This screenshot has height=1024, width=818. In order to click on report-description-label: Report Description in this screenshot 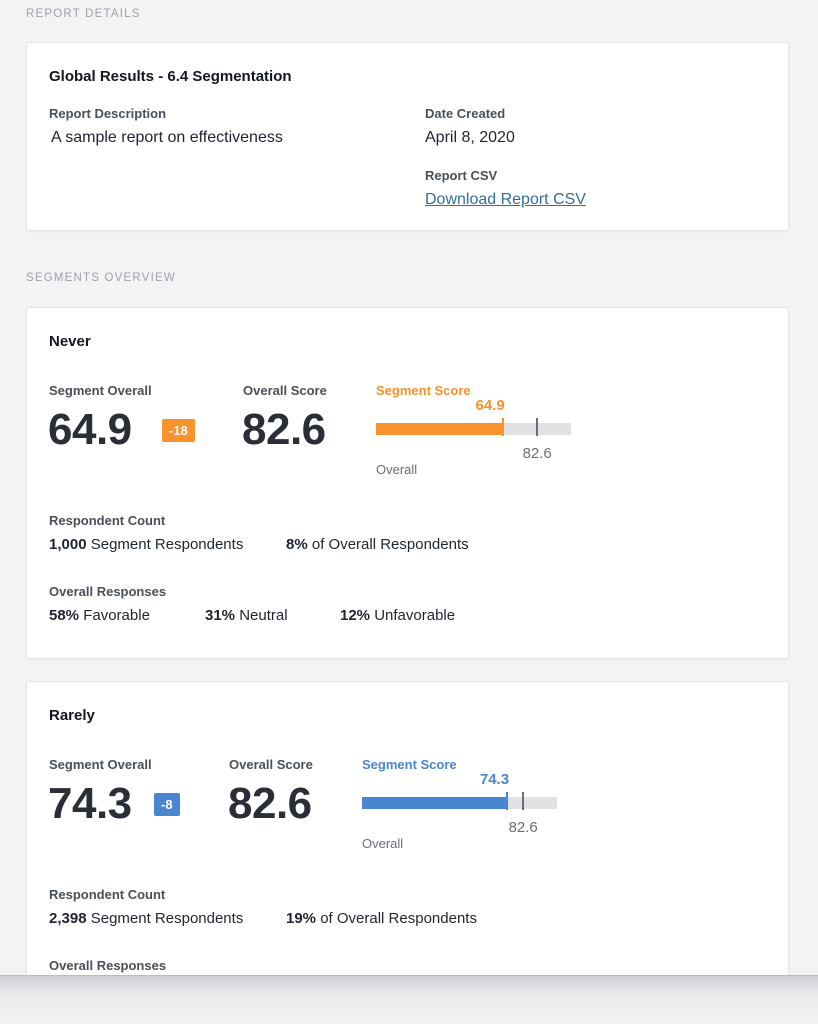, I will do `click(108, 113)`.